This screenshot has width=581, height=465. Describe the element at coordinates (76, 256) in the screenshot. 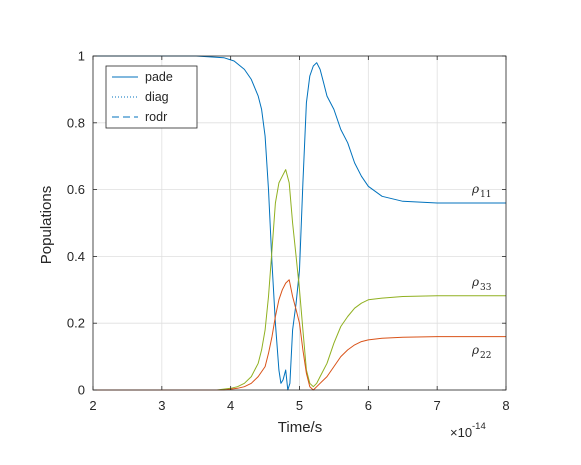

I see `y-tick-label: 0.4` at that location.